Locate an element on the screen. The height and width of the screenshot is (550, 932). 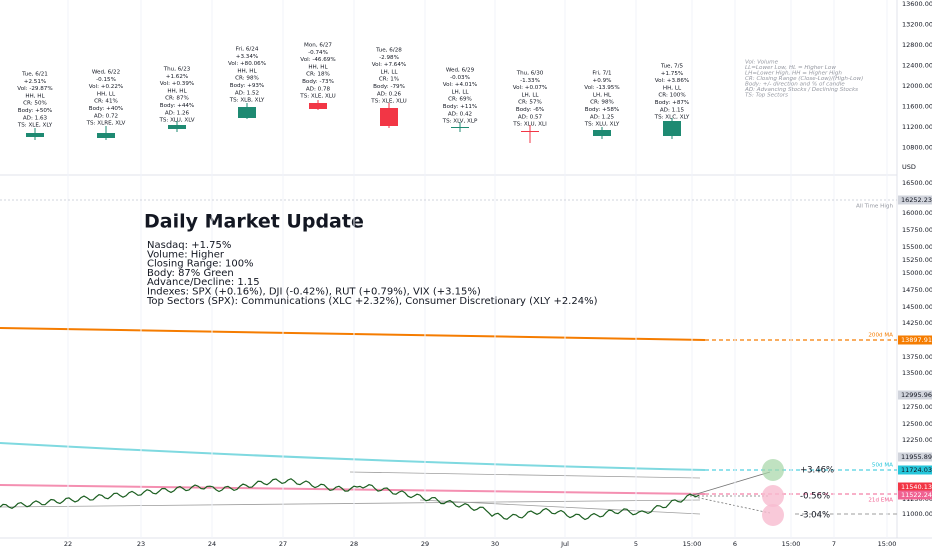
update-line: Volume: Higher is located at coordinates (186, 254).